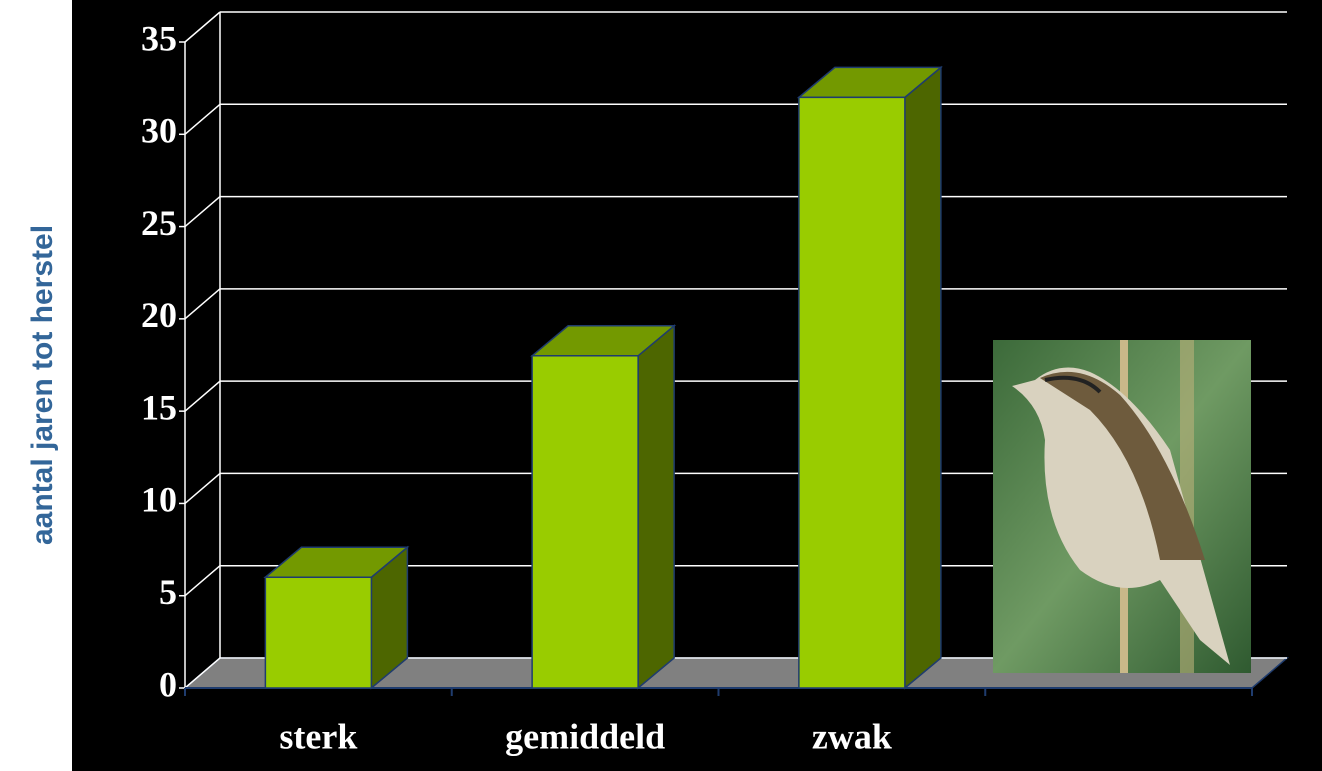 The height and width of the screenshot is (771, 1322). I want to click on bird-photo, so click(1122, 506).